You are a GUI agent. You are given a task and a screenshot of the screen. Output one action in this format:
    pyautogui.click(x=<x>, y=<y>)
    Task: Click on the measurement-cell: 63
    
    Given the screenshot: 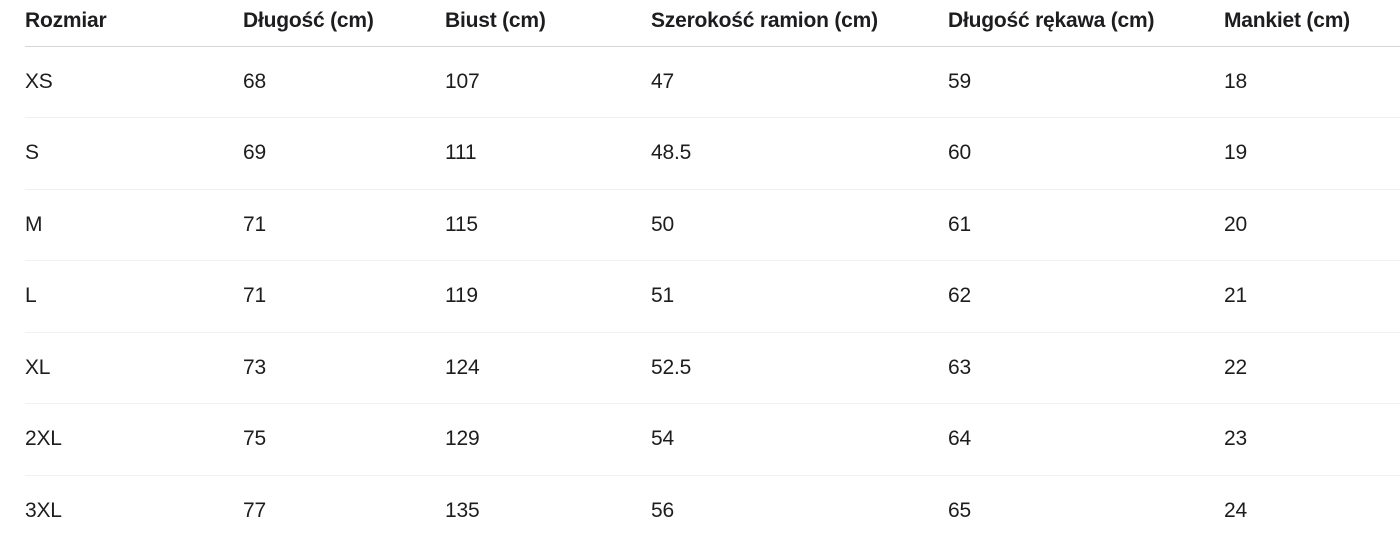 What is the action you would take?
    pyautogui.click(x=1086, y=368)
    